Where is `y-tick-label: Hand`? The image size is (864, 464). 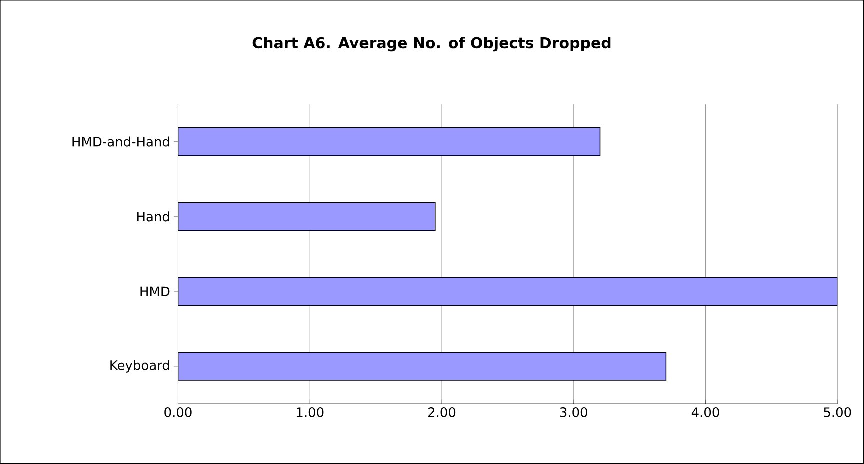 y-tick-label: Hand is located at coordinates (154, 216).